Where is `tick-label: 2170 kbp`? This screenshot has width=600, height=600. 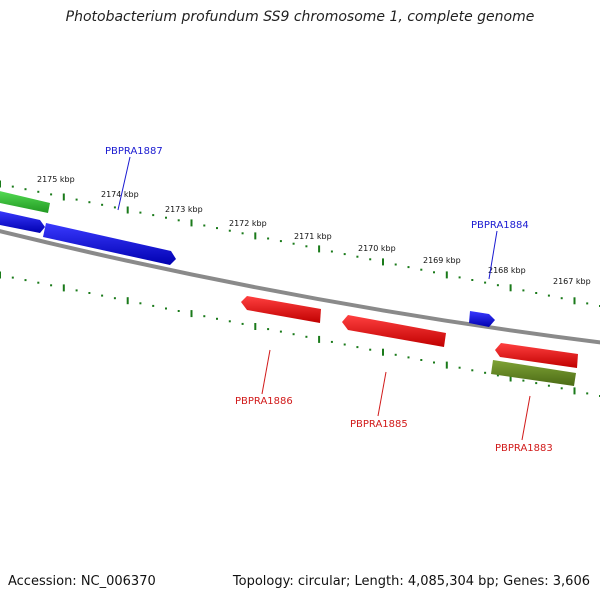 tick-label: 2170 kbp is located at coordinates (377, 248).